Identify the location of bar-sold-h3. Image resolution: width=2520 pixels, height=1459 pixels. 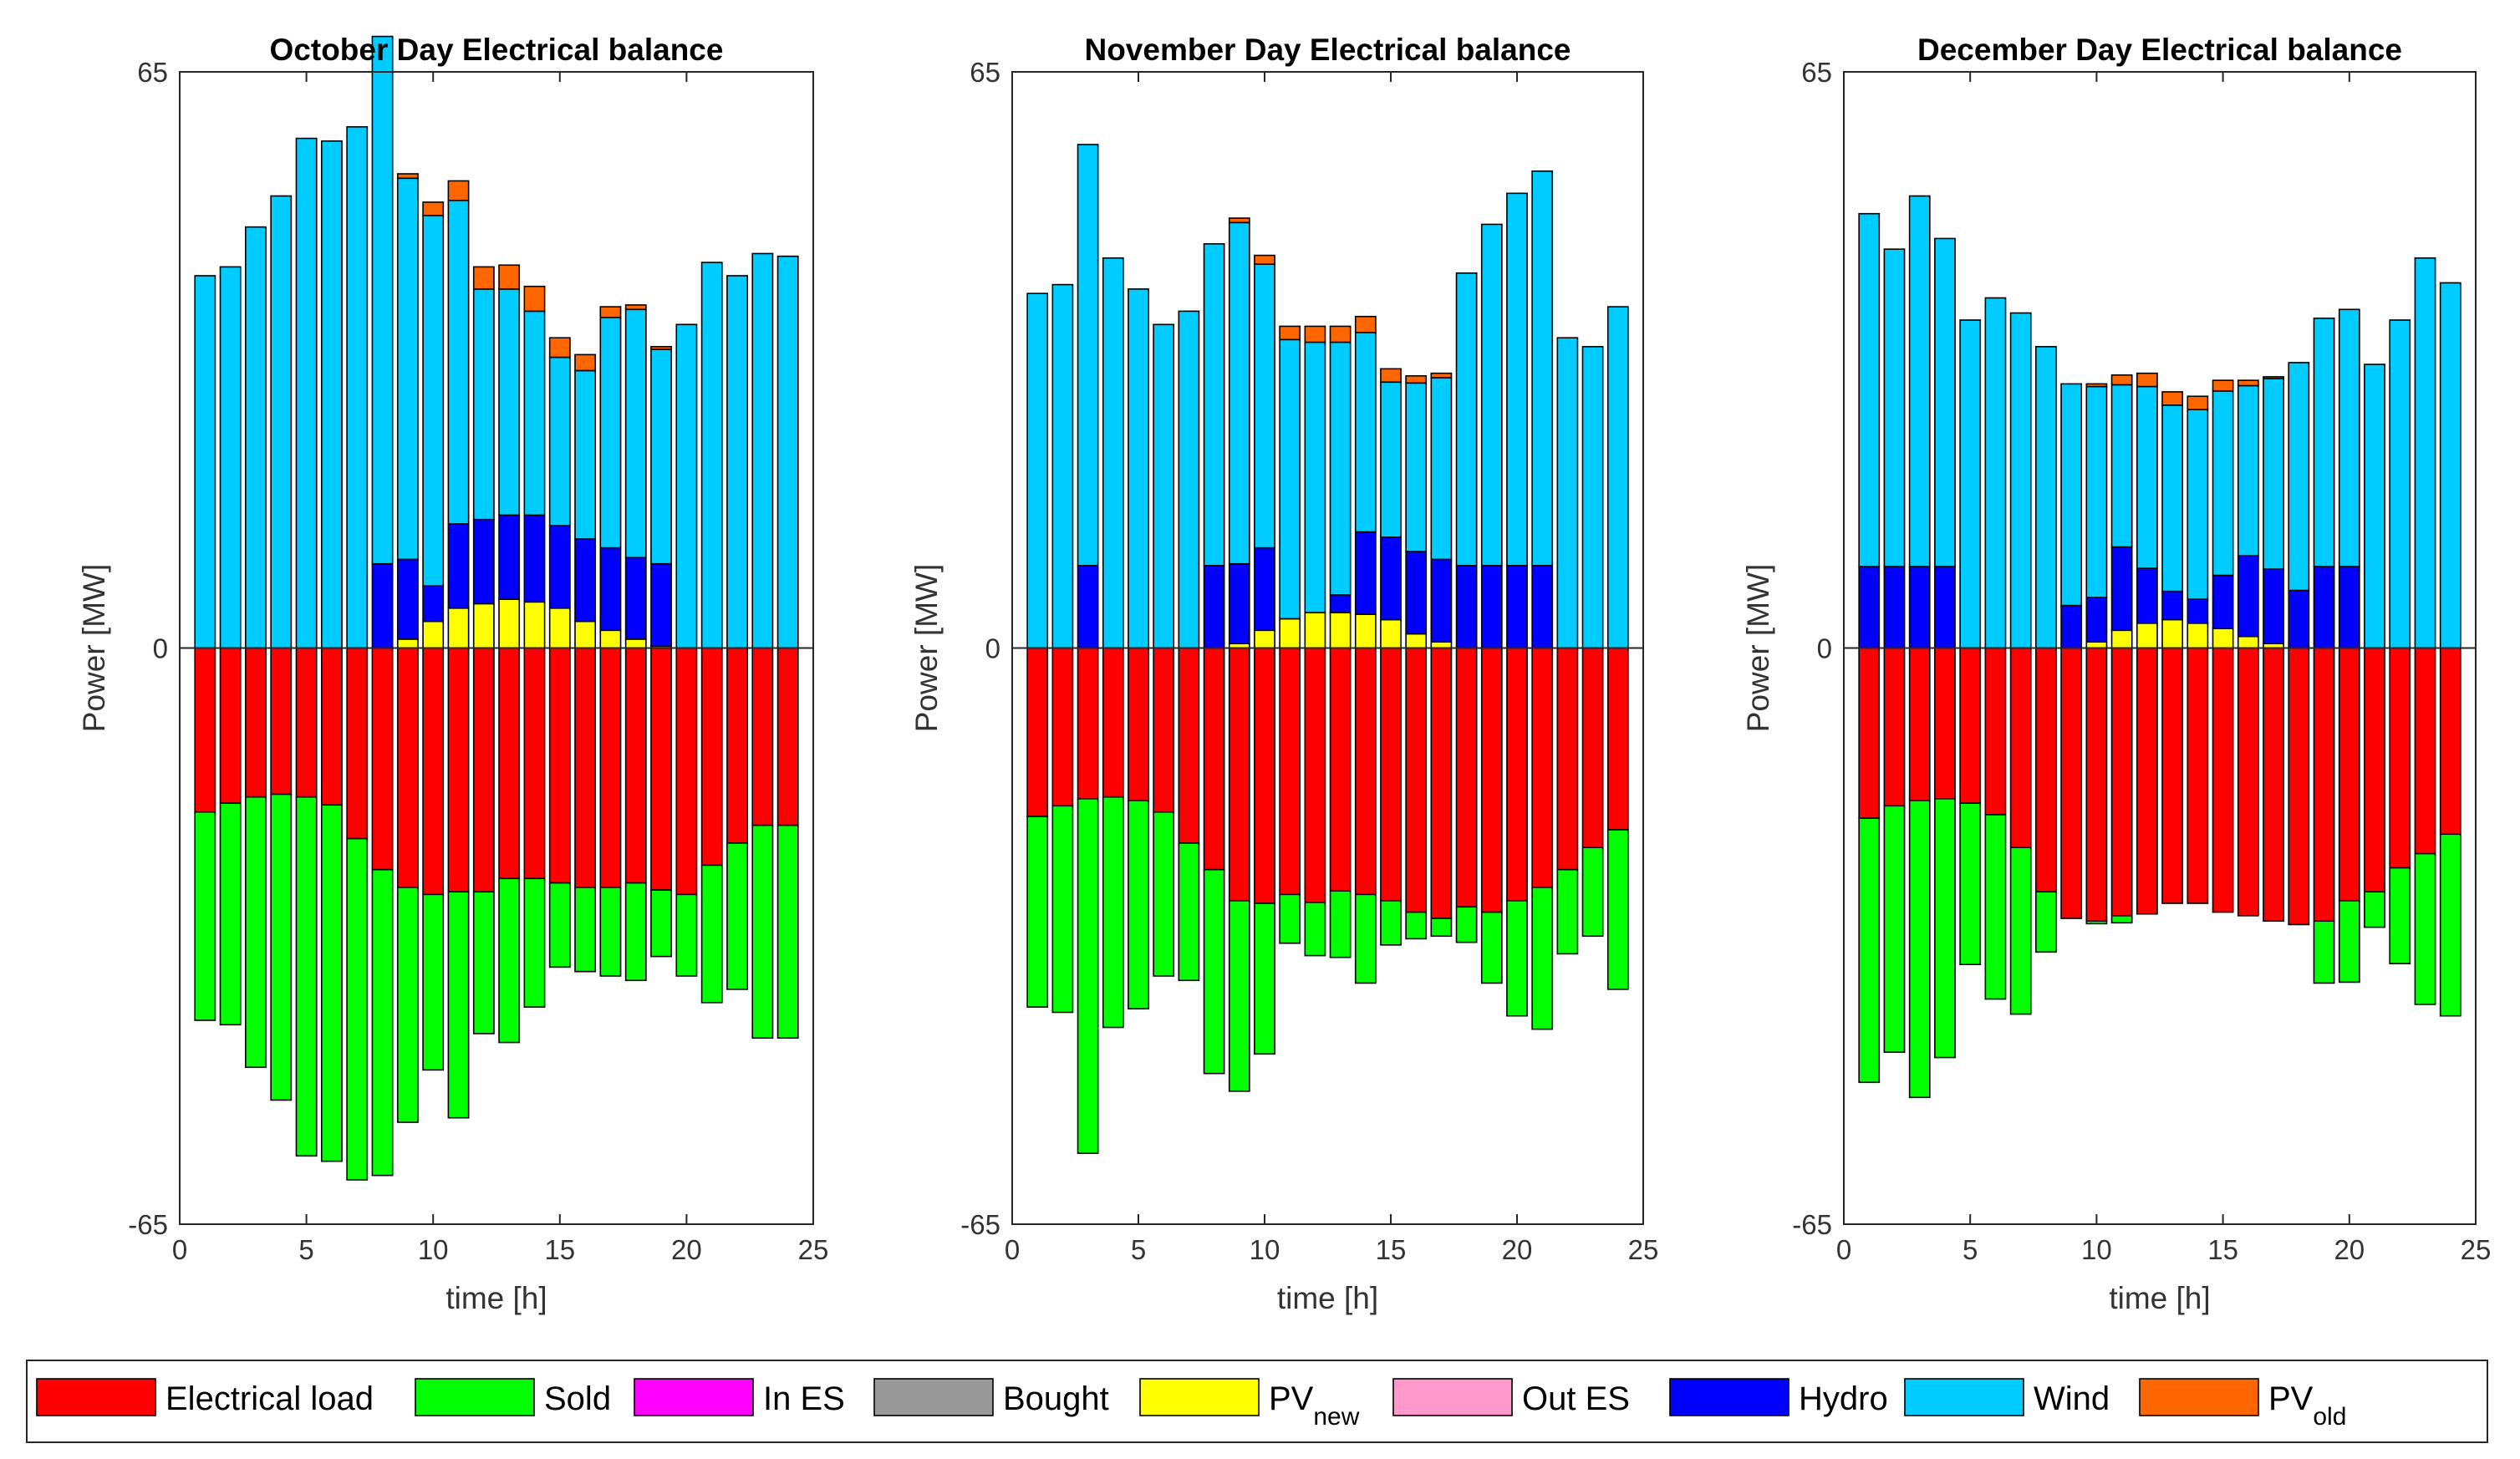
(1919, 949).